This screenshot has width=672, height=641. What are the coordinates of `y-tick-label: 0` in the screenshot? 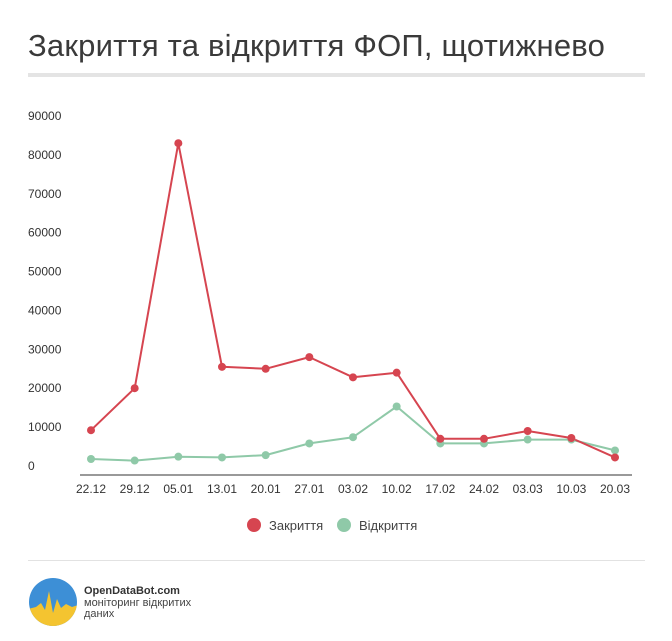 It's located at (31, 466).